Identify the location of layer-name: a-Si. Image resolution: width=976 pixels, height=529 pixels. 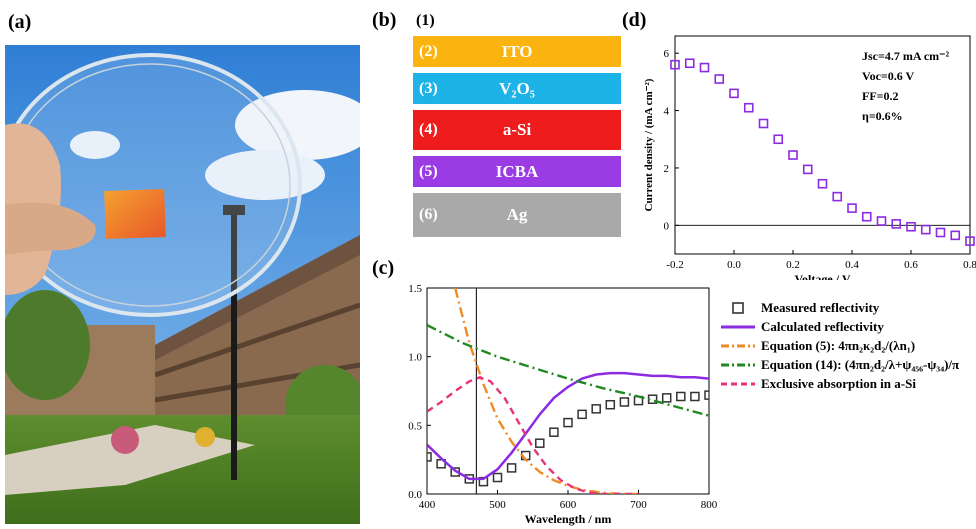
(517, 129).